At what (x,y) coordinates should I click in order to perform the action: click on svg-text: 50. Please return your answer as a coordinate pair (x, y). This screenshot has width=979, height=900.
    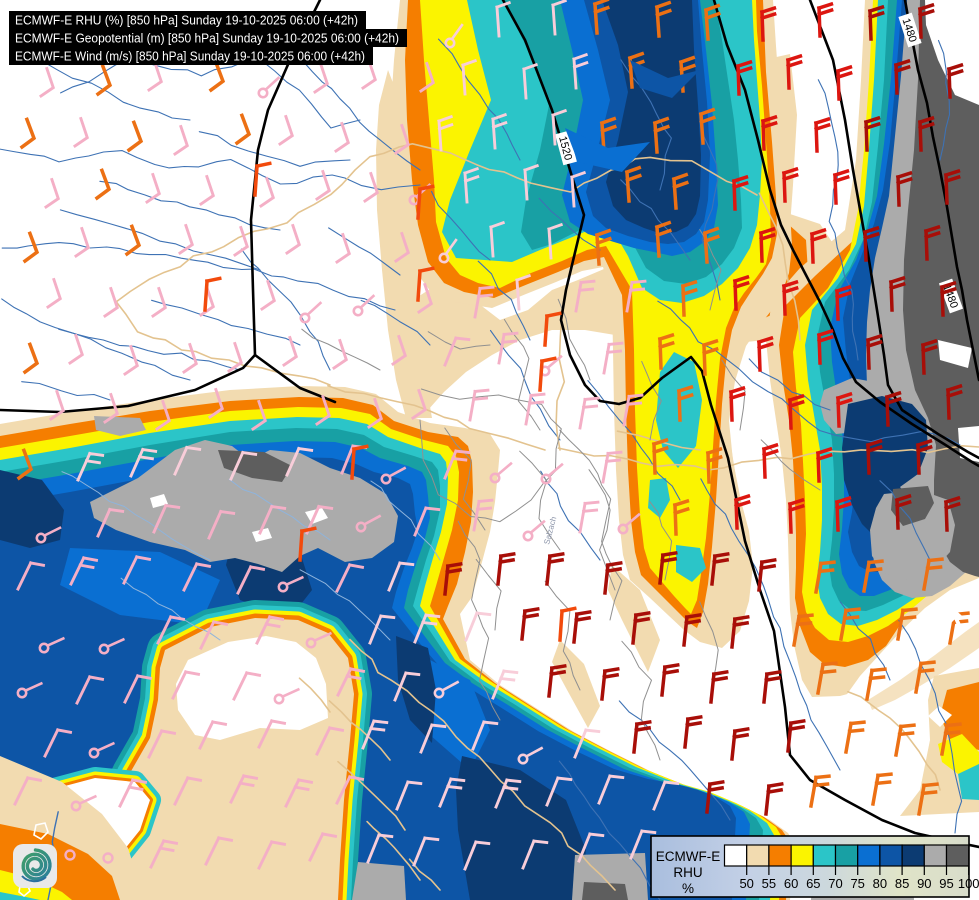
    Looking at the image, I should click on (746, 883).